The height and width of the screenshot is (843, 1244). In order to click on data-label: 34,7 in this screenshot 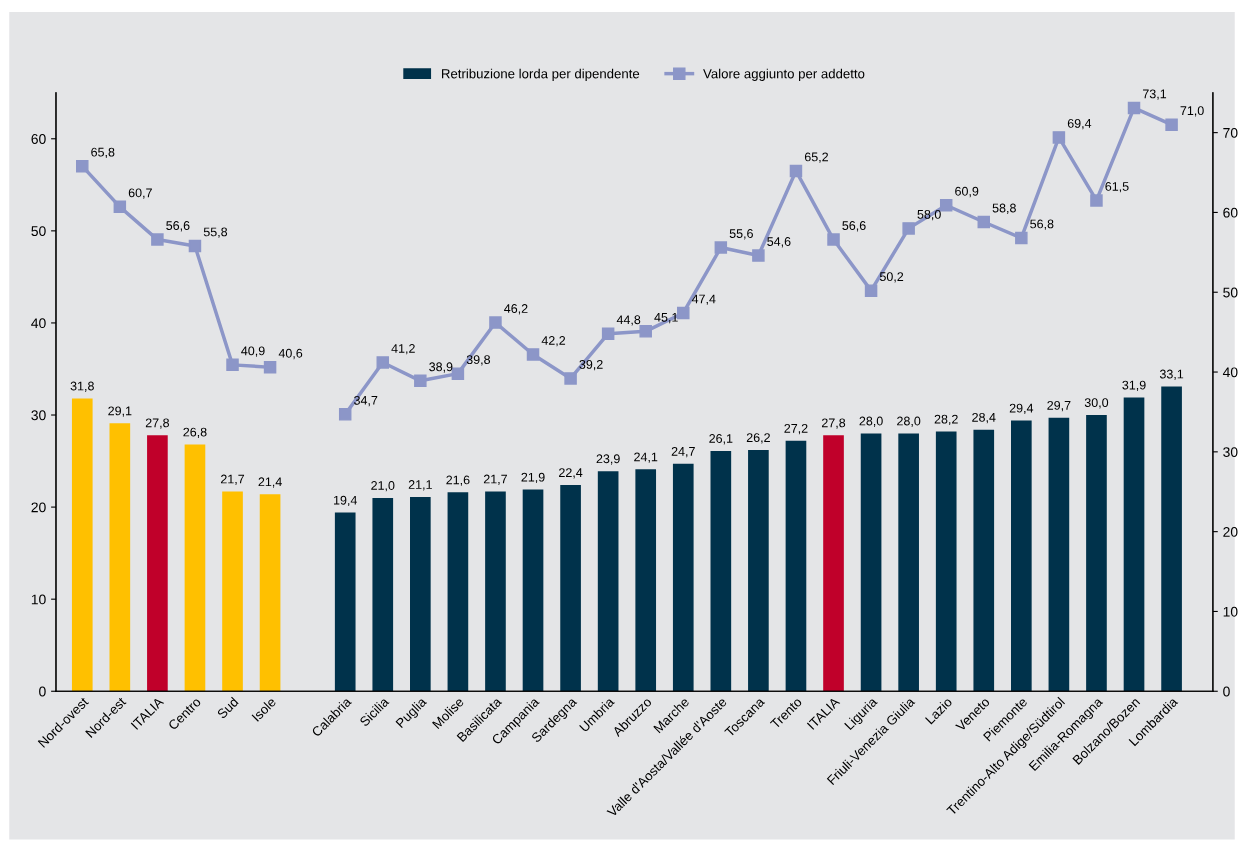, I will do `click(366, 401)`.